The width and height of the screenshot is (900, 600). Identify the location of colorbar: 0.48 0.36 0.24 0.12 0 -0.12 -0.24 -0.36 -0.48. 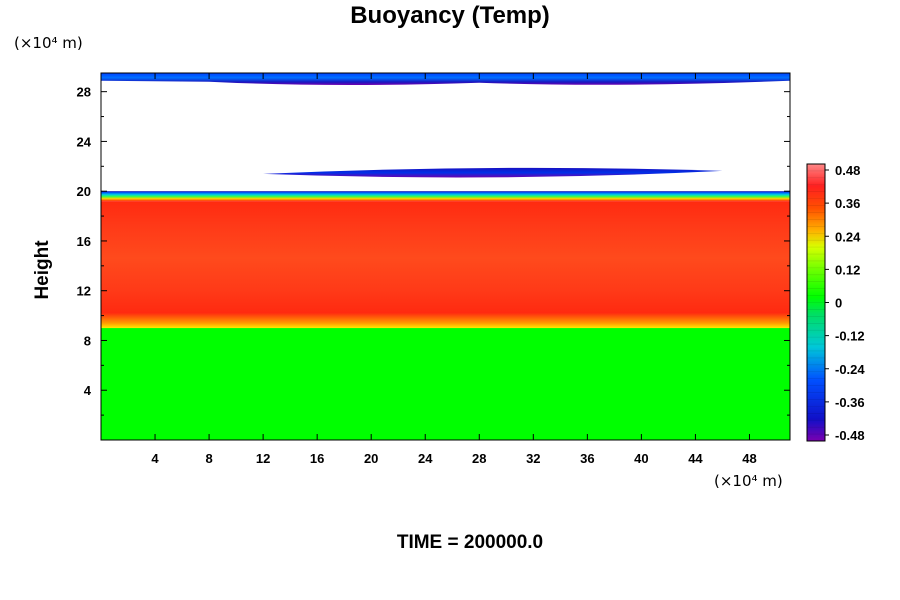
(835, 303).